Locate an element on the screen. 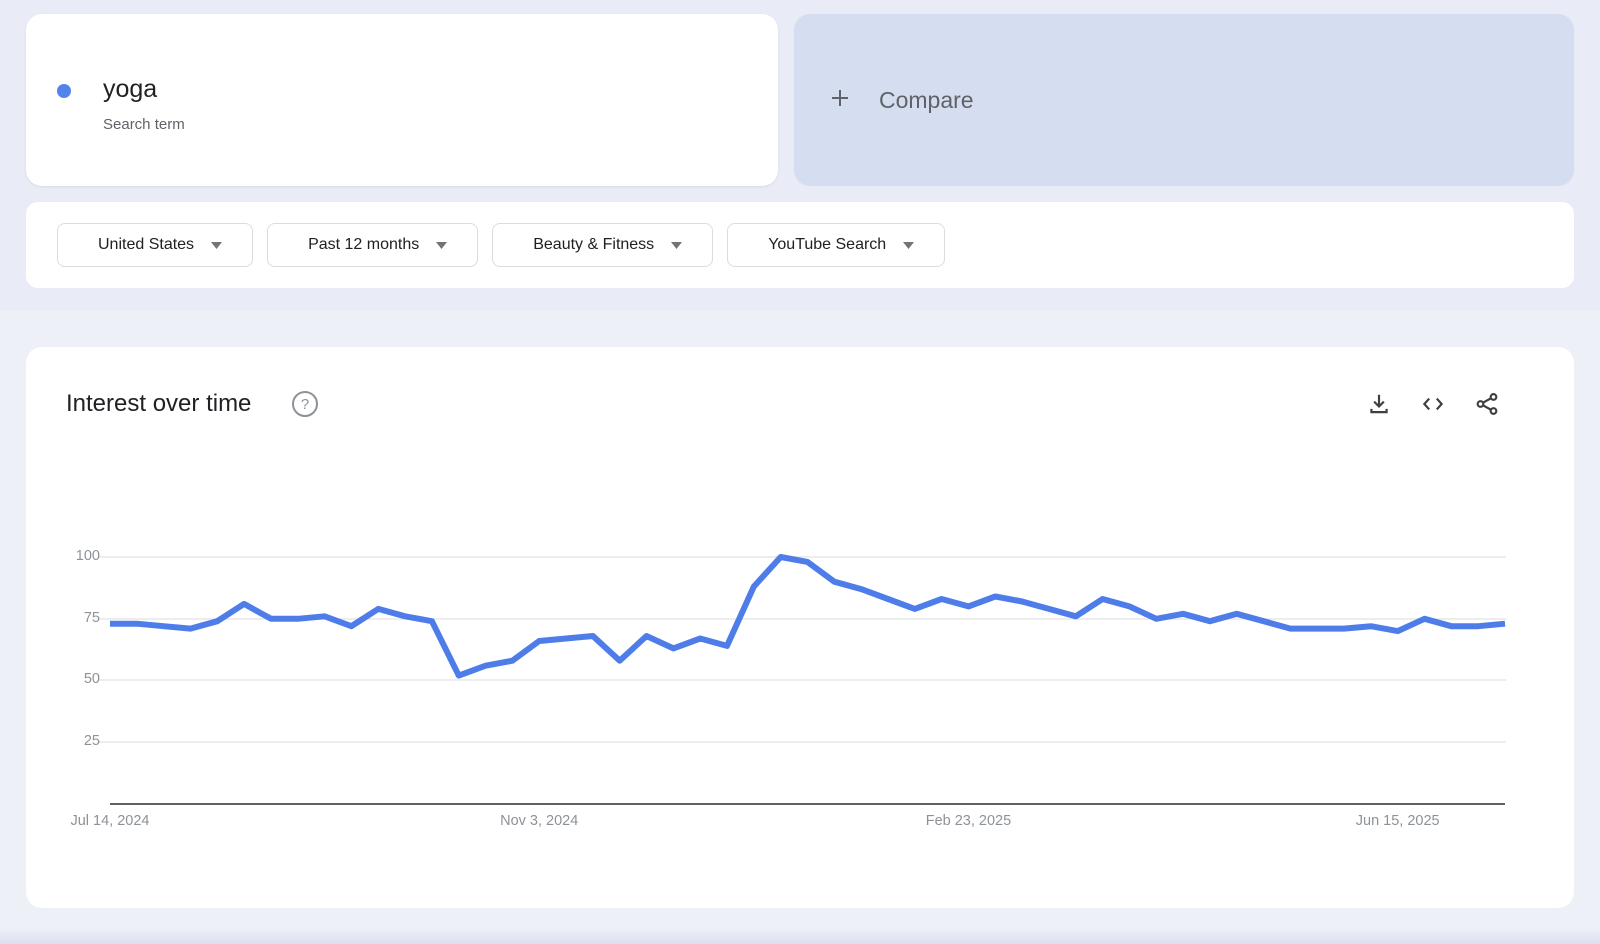  y-axis-tick: 100 is located at coordinates (87, 556).